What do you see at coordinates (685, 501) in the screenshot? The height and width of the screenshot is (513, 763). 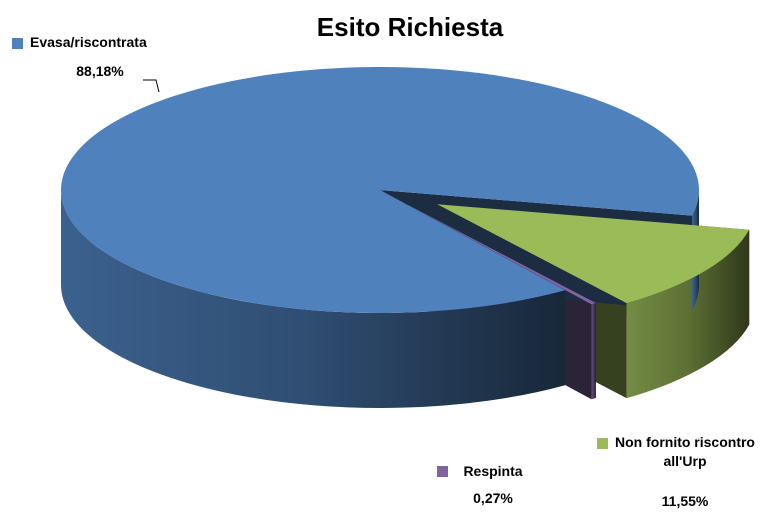 I see `value-label: 11,55%` at bounding box center [685, 501].